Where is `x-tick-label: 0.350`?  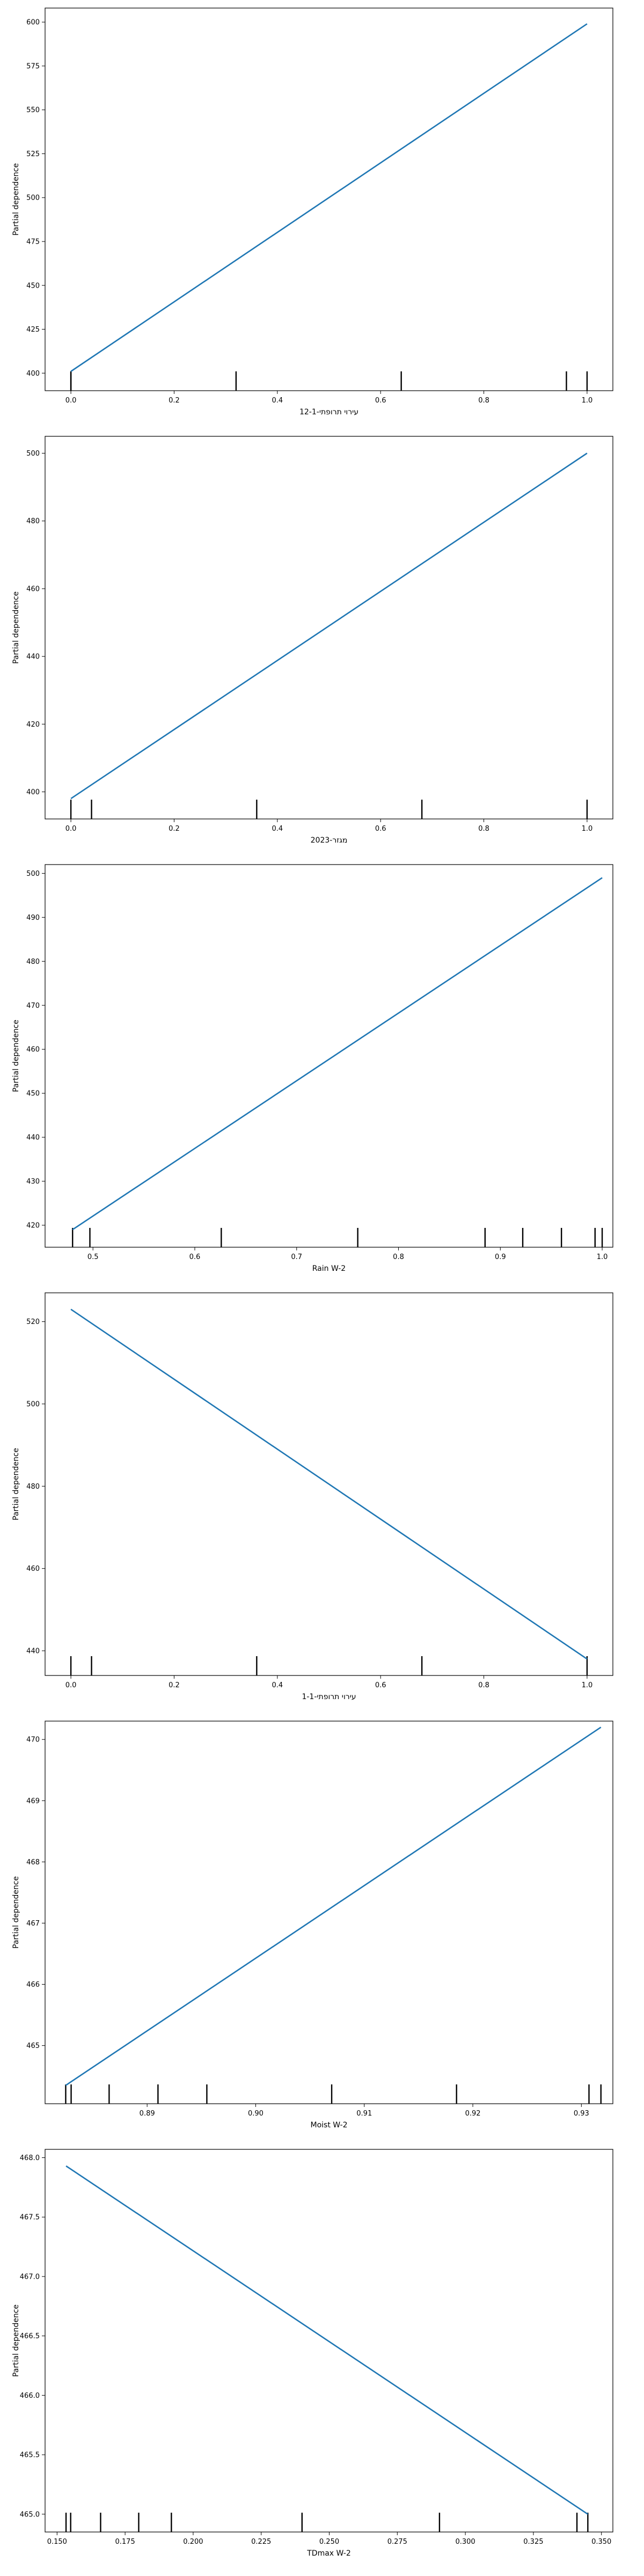 x-tick-label: 0.350 is located at coordinates (601, 2542).